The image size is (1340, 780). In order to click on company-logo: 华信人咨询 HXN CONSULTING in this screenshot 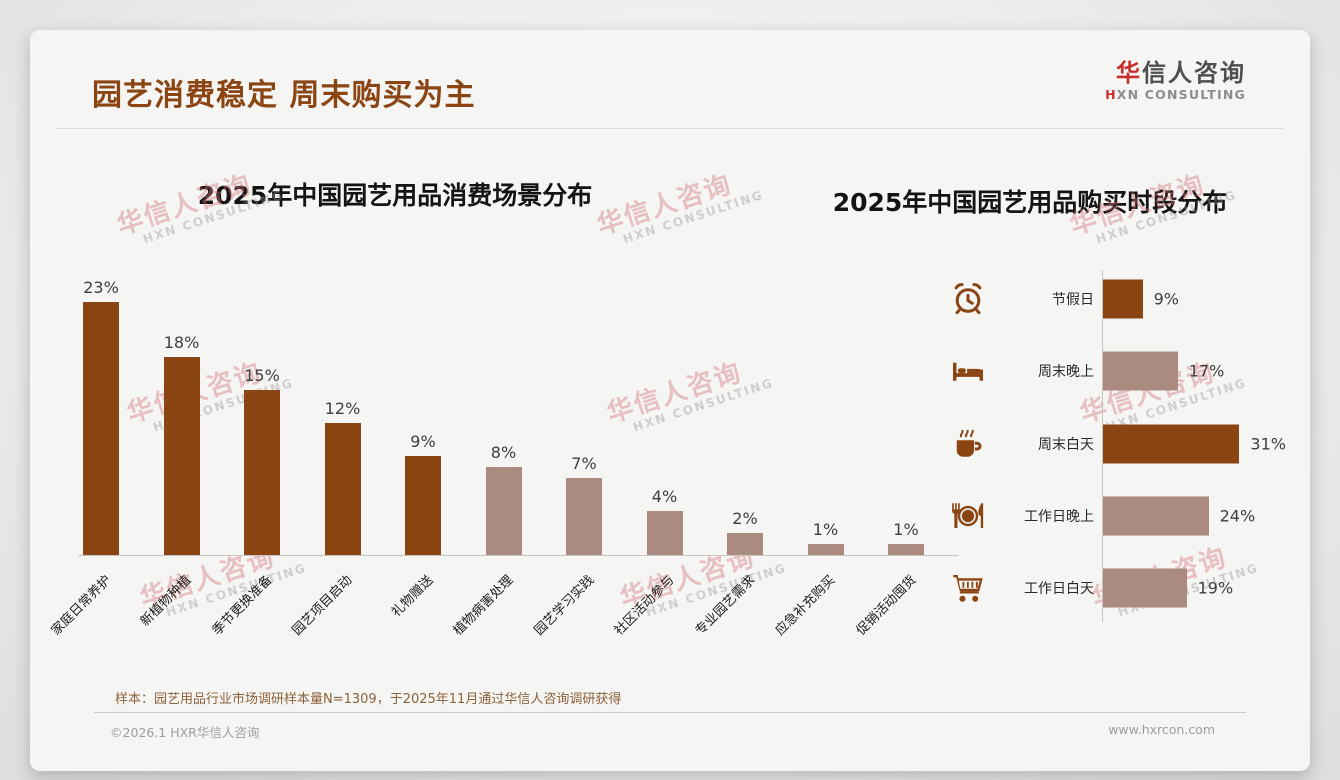, I will do `click(1175, 81)`.